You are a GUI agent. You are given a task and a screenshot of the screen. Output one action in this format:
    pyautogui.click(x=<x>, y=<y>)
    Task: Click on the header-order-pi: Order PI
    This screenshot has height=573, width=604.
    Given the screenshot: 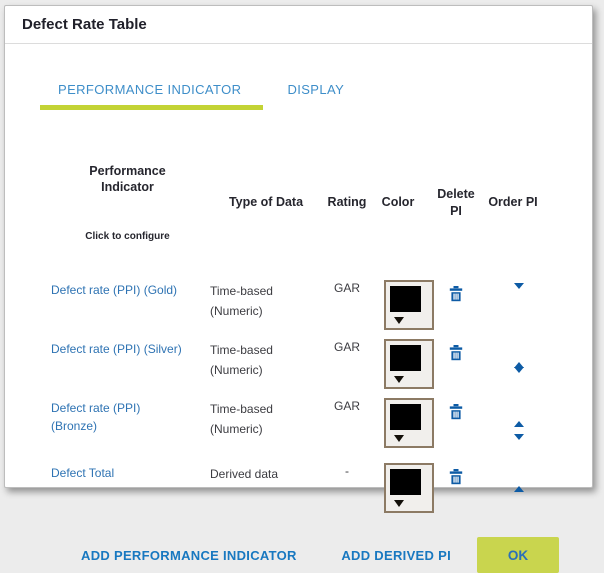 What is the action you would take?
    pyautogui.click(x=513, y=202)
    